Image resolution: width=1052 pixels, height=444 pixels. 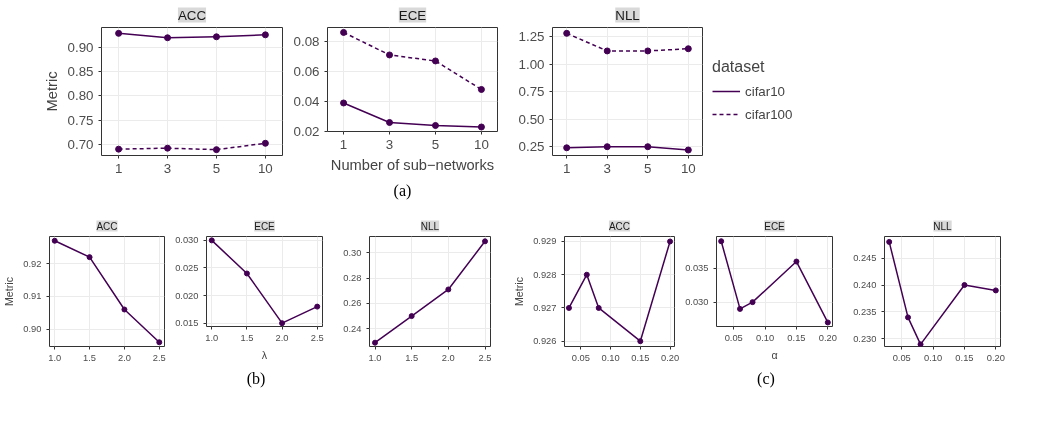 I want to click on x-axis-title: α, so click(x=774, y=354).